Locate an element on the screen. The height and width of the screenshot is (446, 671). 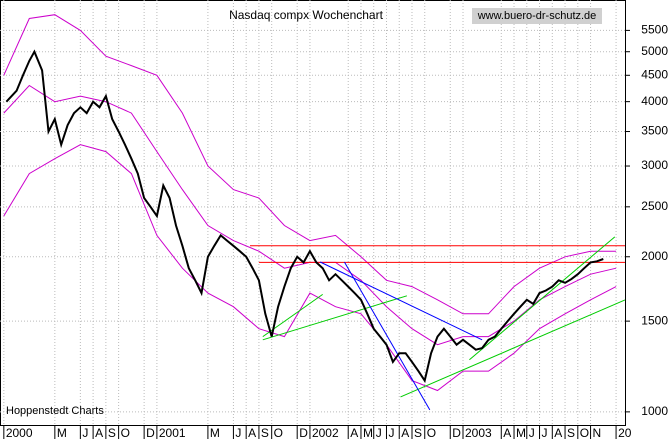
y-tick-label: 1000 is located at coordinates (654, 411).